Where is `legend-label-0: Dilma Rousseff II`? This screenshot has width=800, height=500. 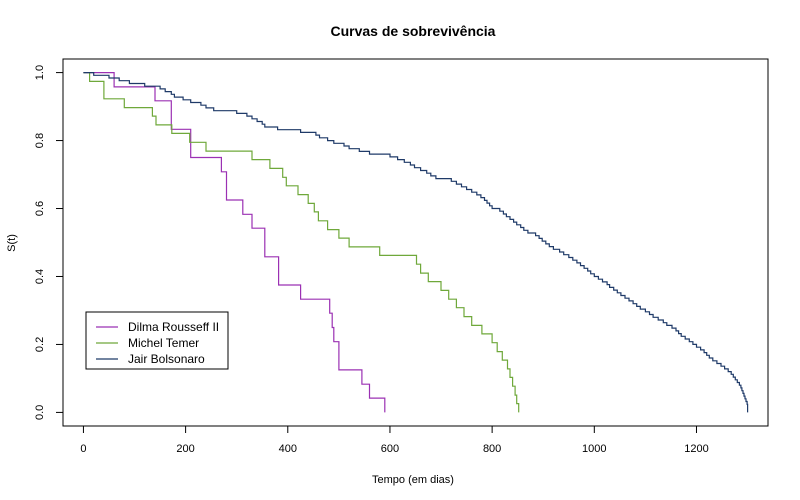 legend-label-0: Dilma Rousseff II is located at coordinates (173, 327).